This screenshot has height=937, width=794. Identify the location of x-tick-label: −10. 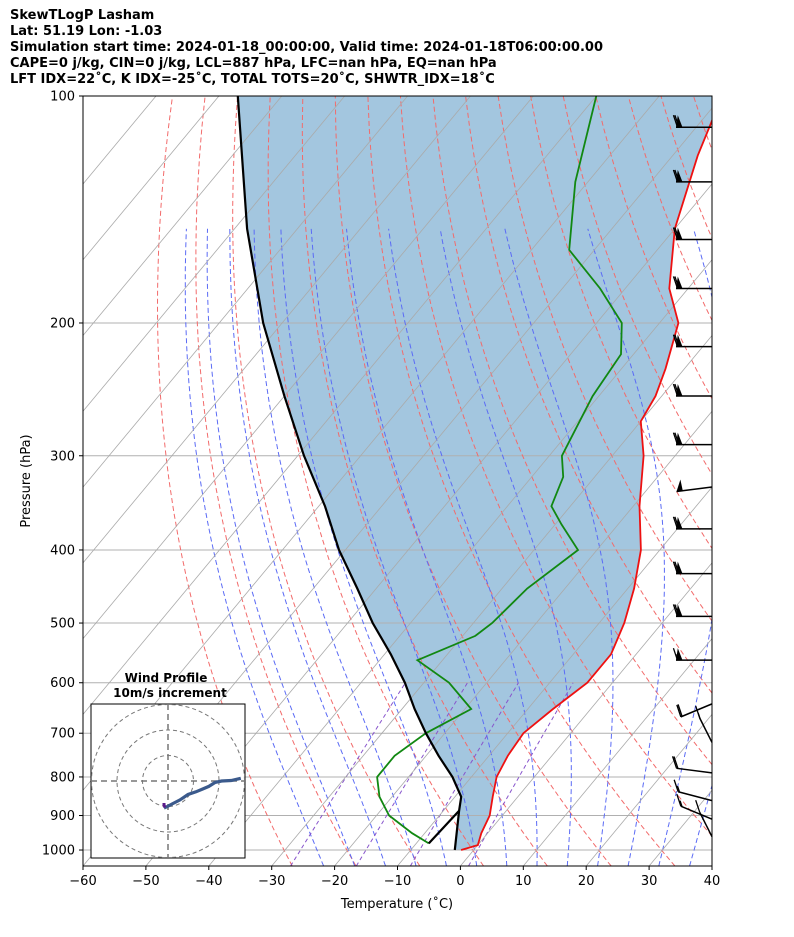
(397, 881).